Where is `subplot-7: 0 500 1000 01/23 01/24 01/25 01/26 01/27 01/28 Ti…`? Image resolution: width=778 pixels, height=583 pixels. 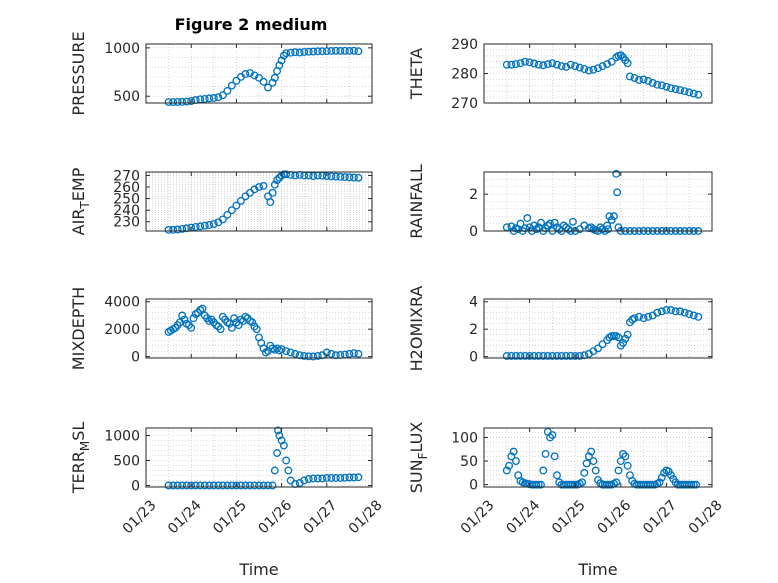
subplot-7: 0 500 1000 01/23 01/24 01/25 01/26 01/27 01/28 Ti… is located at coordinates (227, 500).